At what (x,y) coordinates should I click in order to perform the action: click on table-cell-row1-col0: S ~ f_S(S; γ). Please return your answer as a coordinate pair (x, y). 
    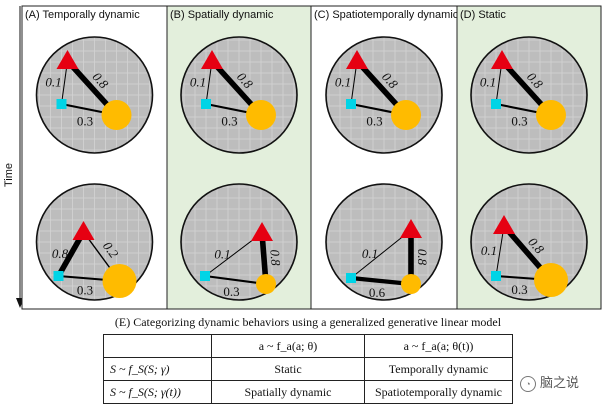
    Looking at the image, I should click on (157, 369).